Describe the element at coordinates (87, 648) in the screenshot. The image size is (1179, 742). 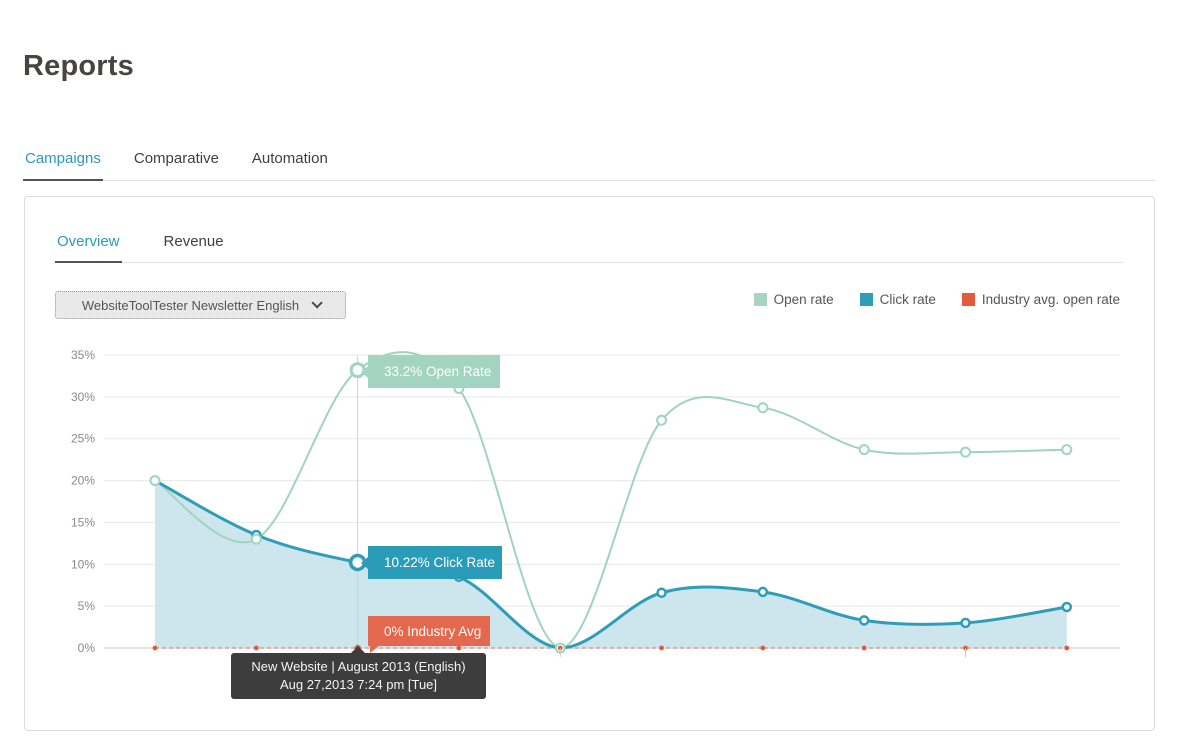
I see `y-axis-label: 0%` at that location.